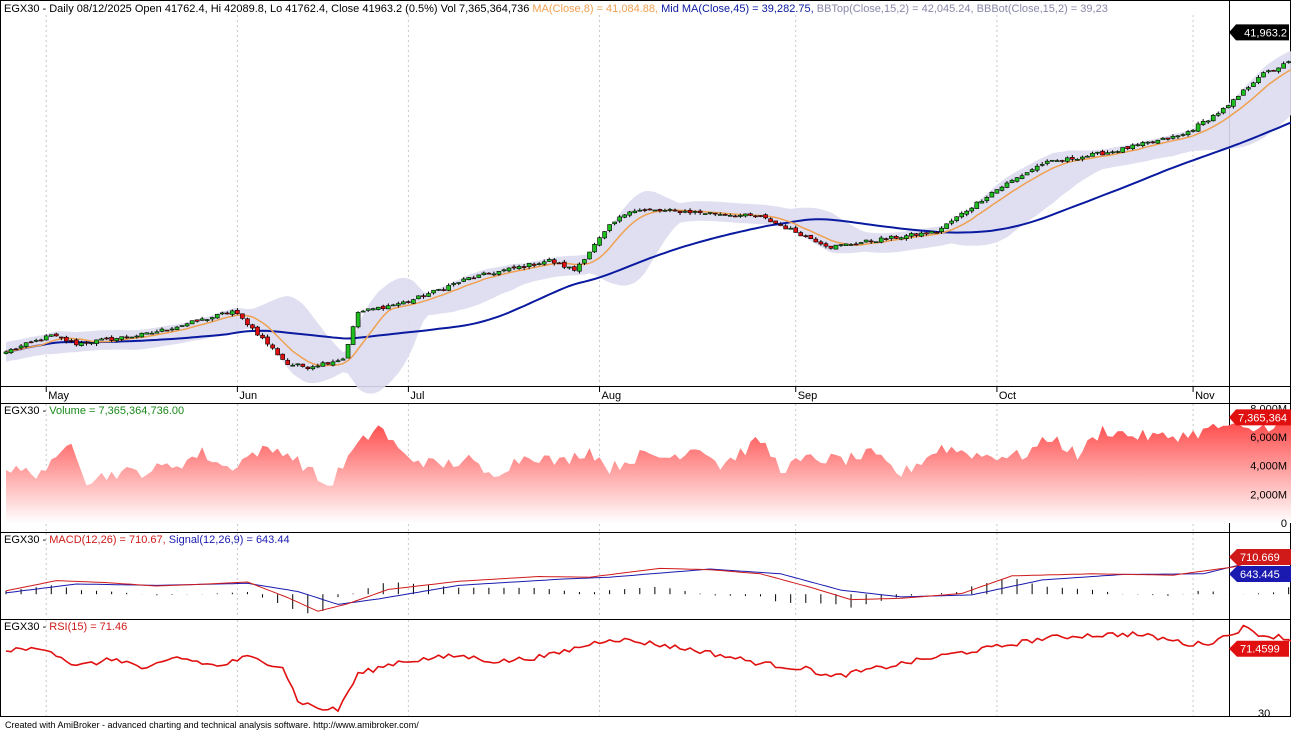 This screenshot has width=1291, height=732. Describe the element at coordinates (1264, 714) in the screenshot. I see `rsi-tick-label: 30` at that location.